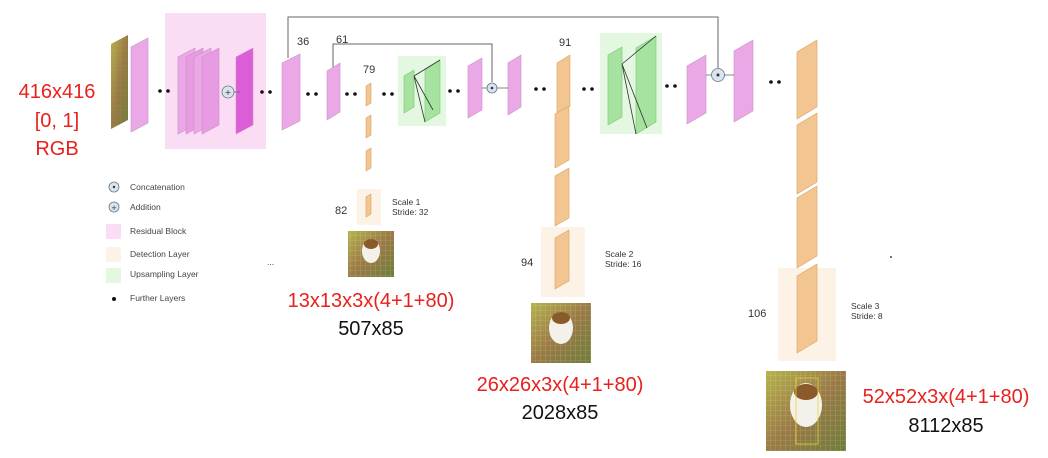 The width and height of the screenshot is (1048, 458). What do you see at coordinates (371, 329) in the screenshot?
I see `scale1-flat-label: 507x85` at bounding box center [371, 329].